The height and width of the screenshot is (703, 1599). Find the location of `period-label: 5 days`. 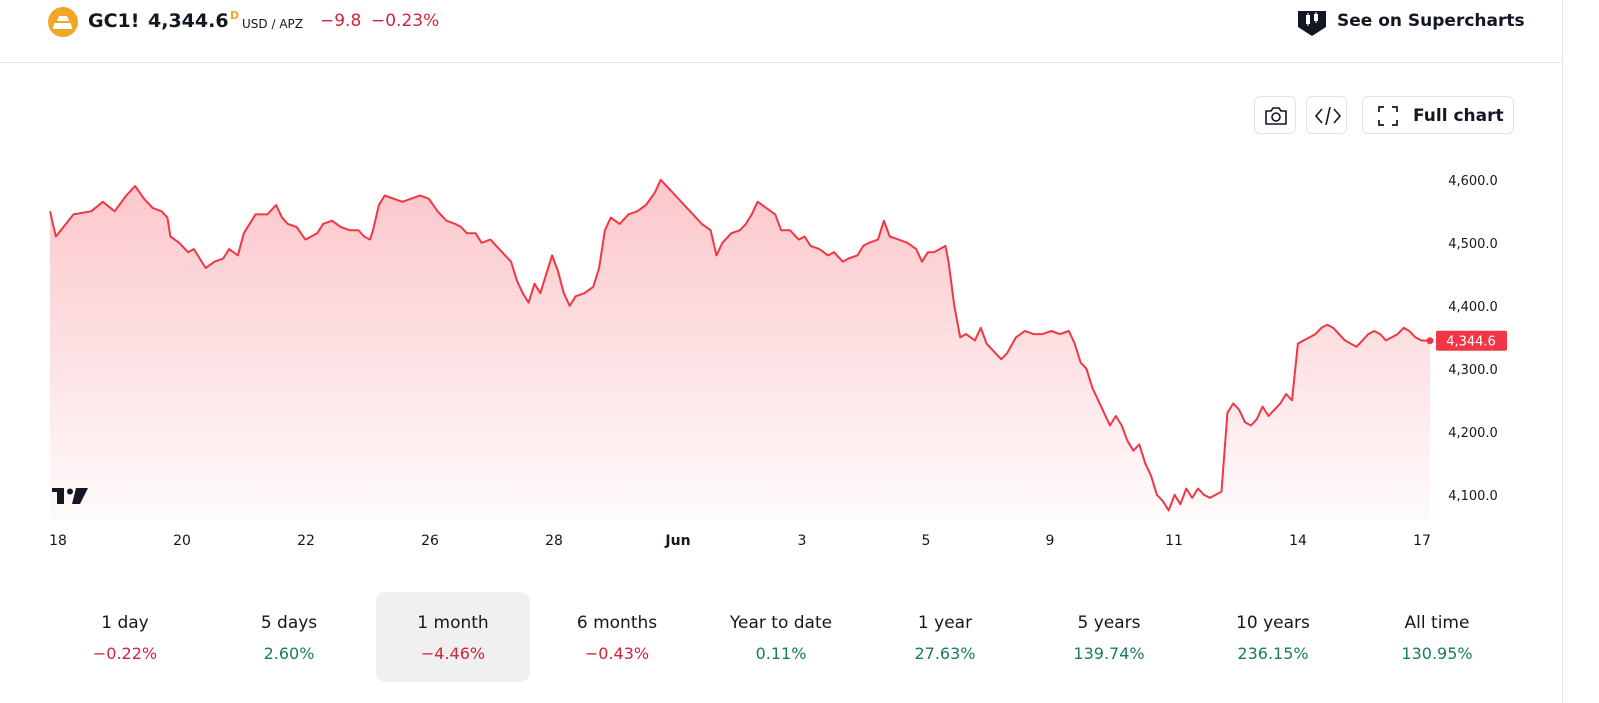

period-label: 5 days is located at coordinates (289, 623).